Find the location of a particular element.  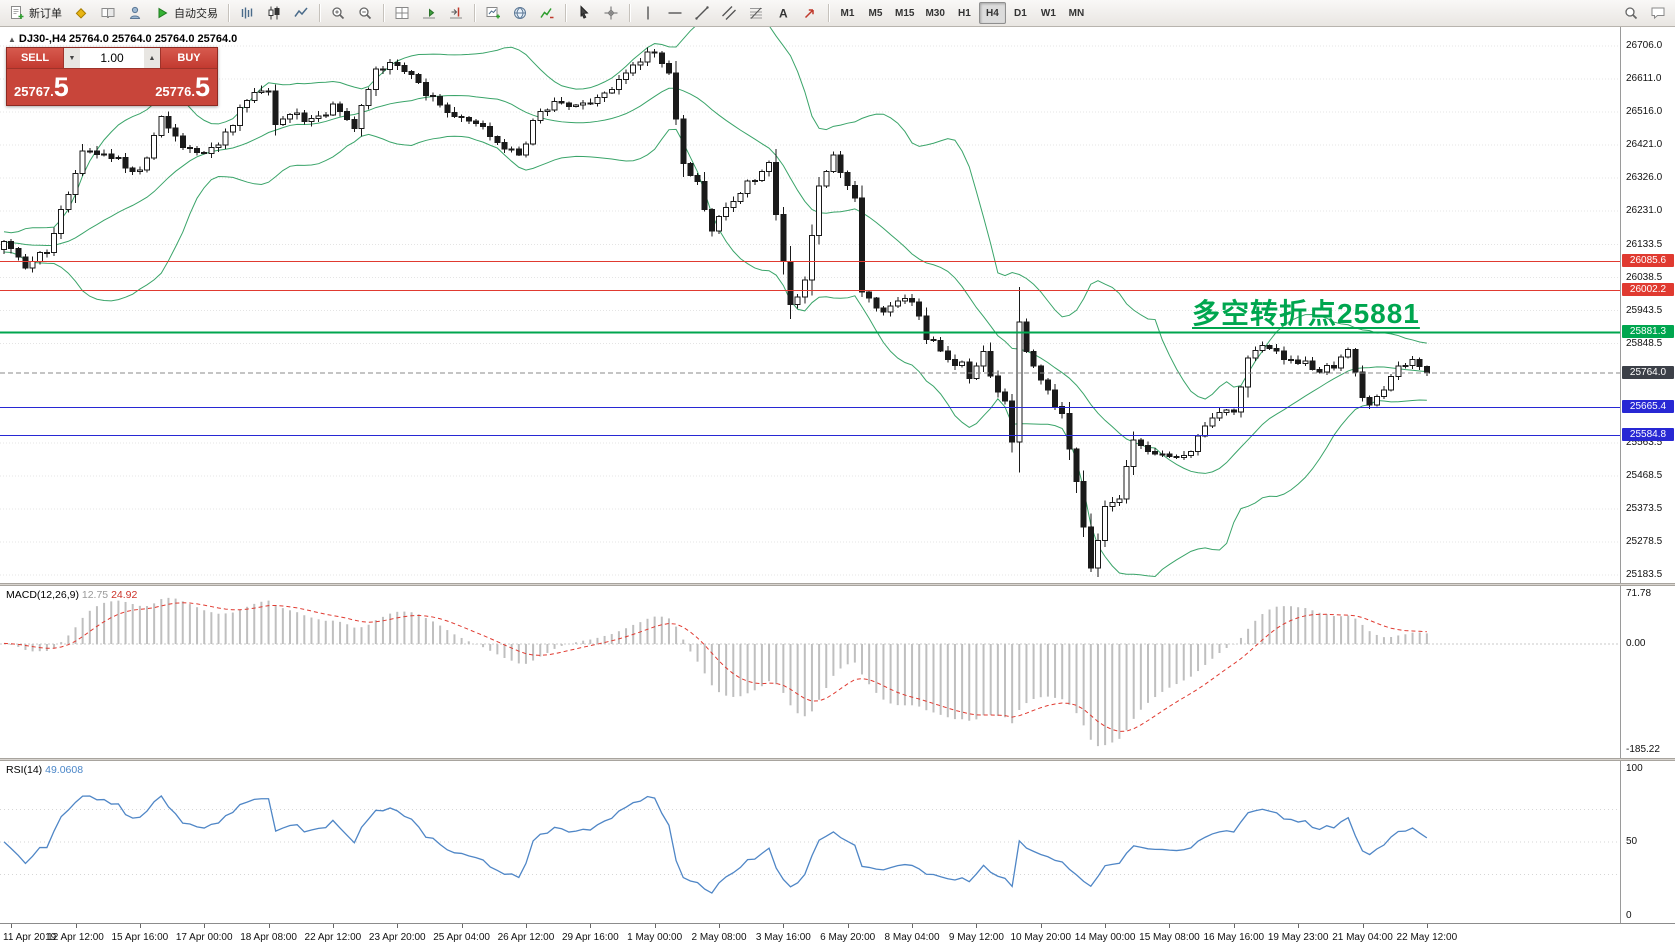

sell-price: 25767. 5 is located at coordinates (41, 86).